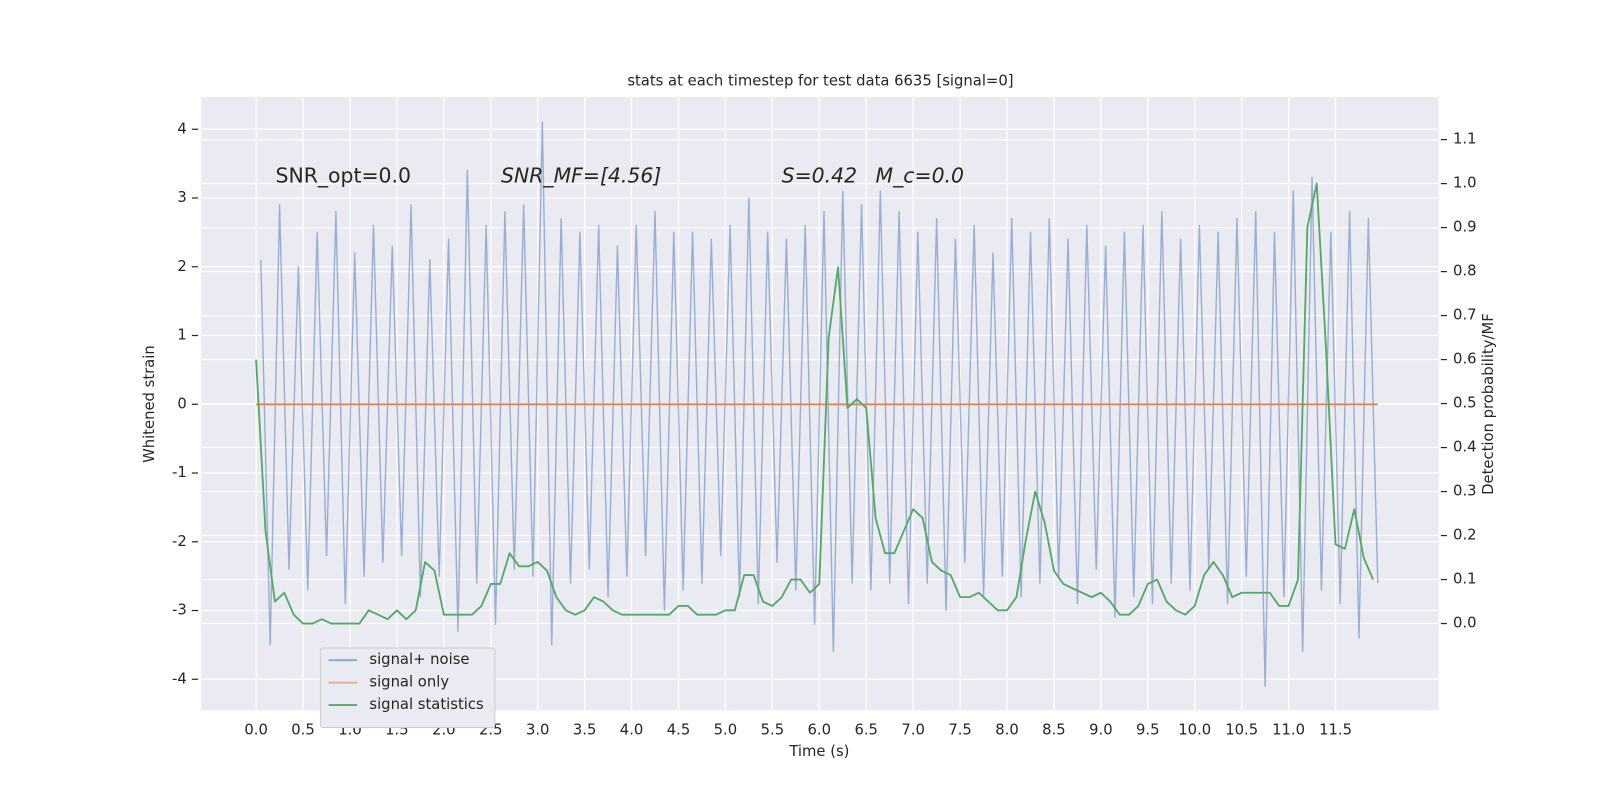  I want to click on y2-tick-label: 0.8, so click(1465, 271).